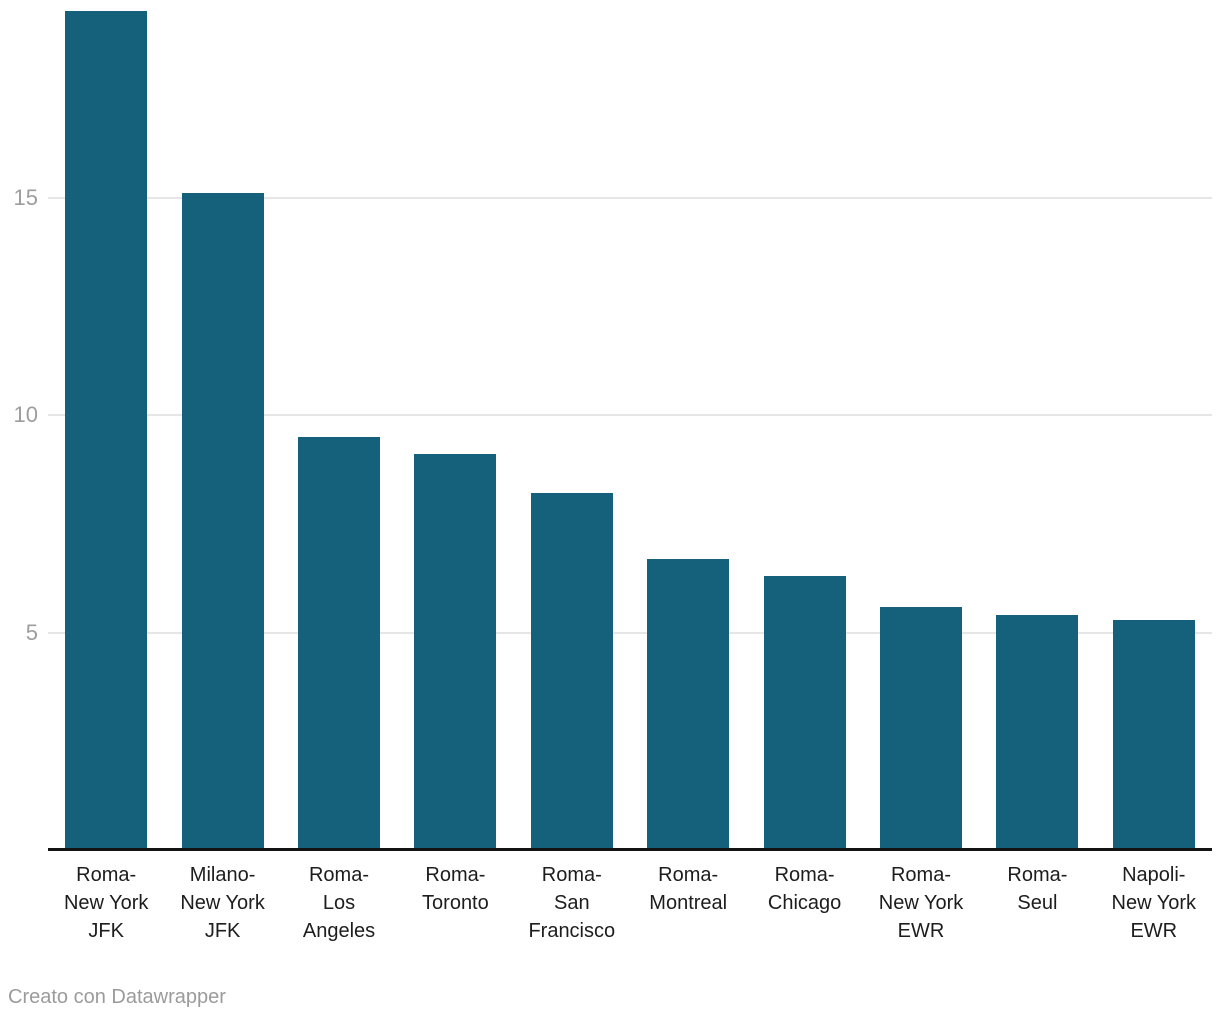 The image size is (1220, 1020). I want to click on x-axis-label: Roma- Seul, so click(1037, 889).